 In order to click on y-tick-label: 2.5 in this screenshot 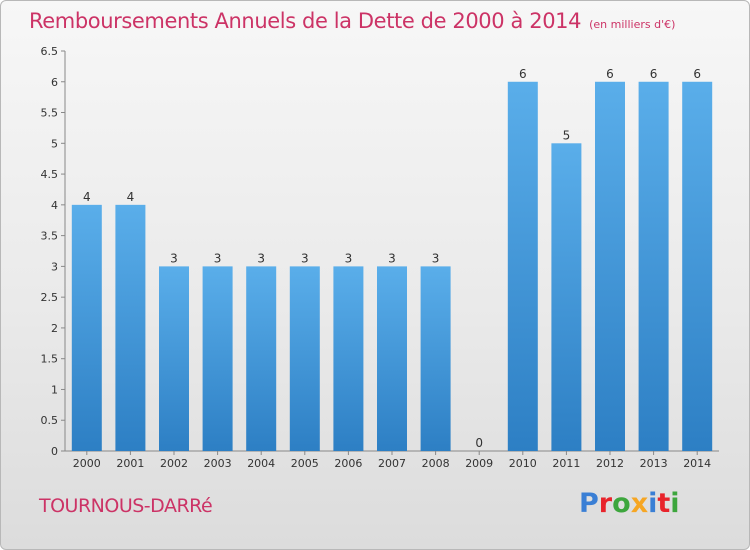, I will do `click(50, 297)`.